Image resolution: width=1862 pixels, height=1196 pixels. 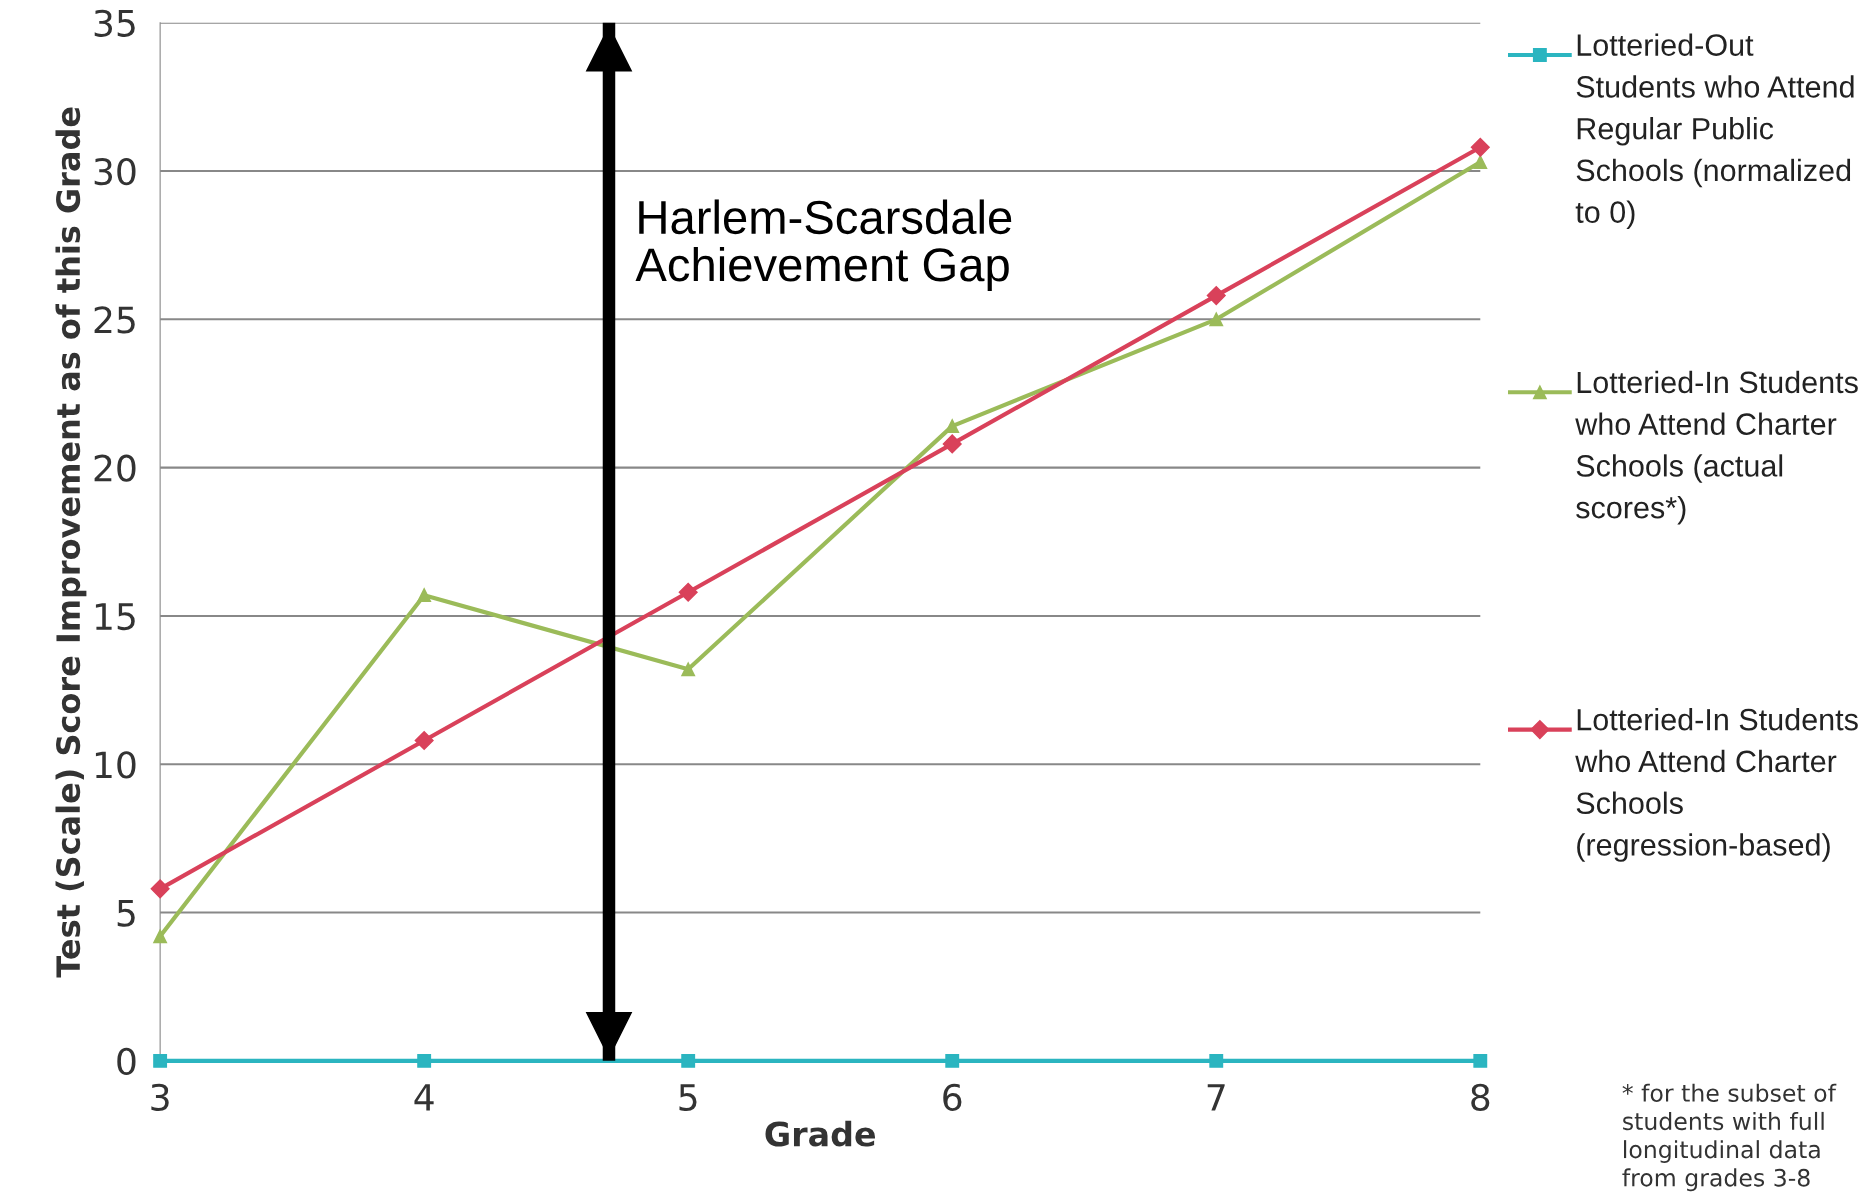 I want to click on legend-label: Lotteried-Out Students who Attend Regular Public Schools (normalized to 0), so click(x=1714, y=131).